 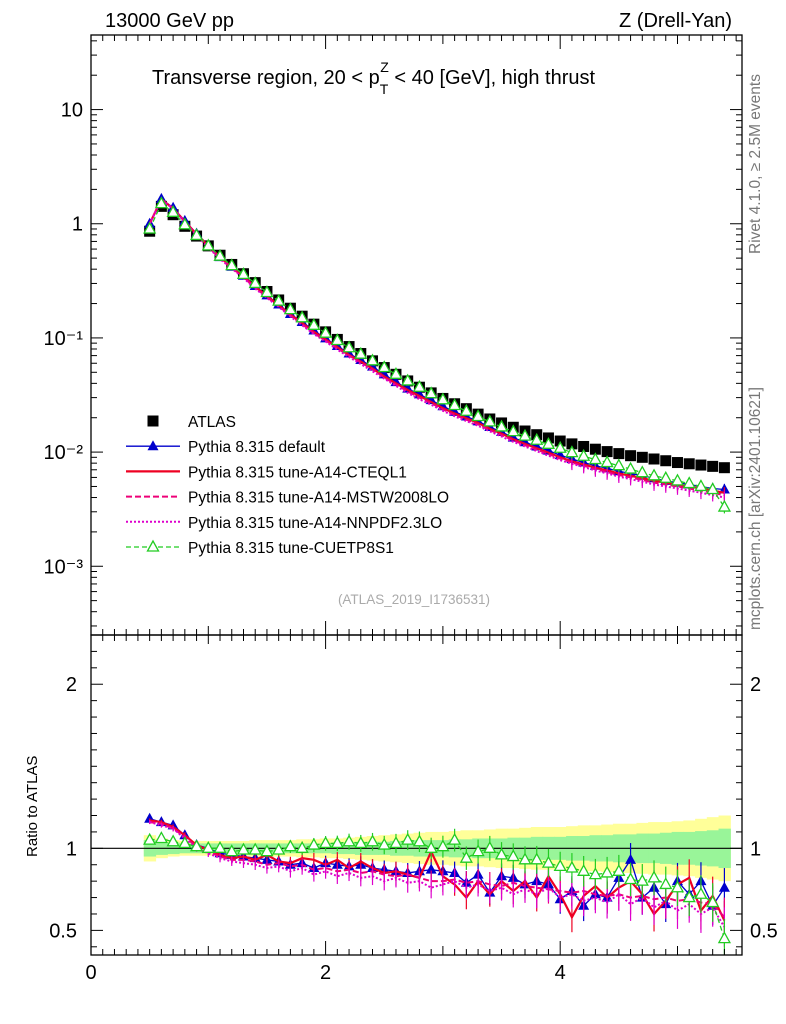 I want to click on plot-title-post: < 40 [GeV], high thrust, so click(x=492, y=78).